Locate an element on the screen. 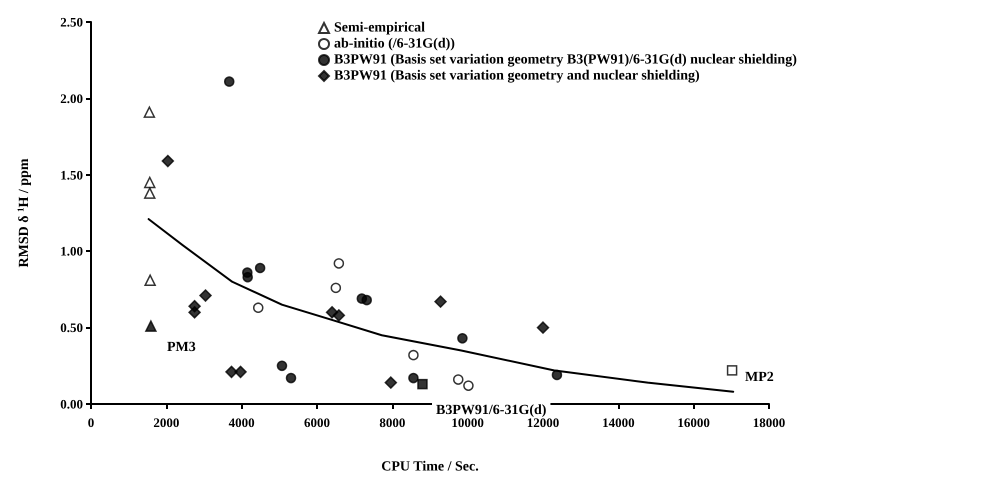 The image size is (998, 487). x-tick-label: 18000 is located at coordinates (769, 422).